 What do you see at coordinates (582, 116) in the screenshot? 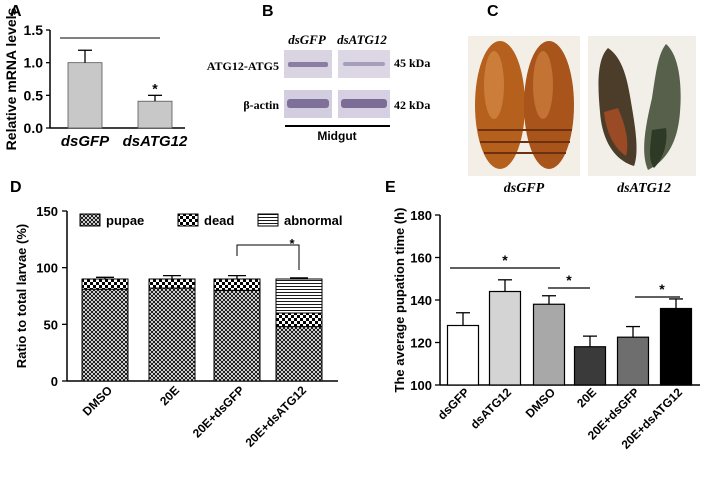
I see `panel-c-photos: dsGFP dsATG12` at bounding box center [582, 116].